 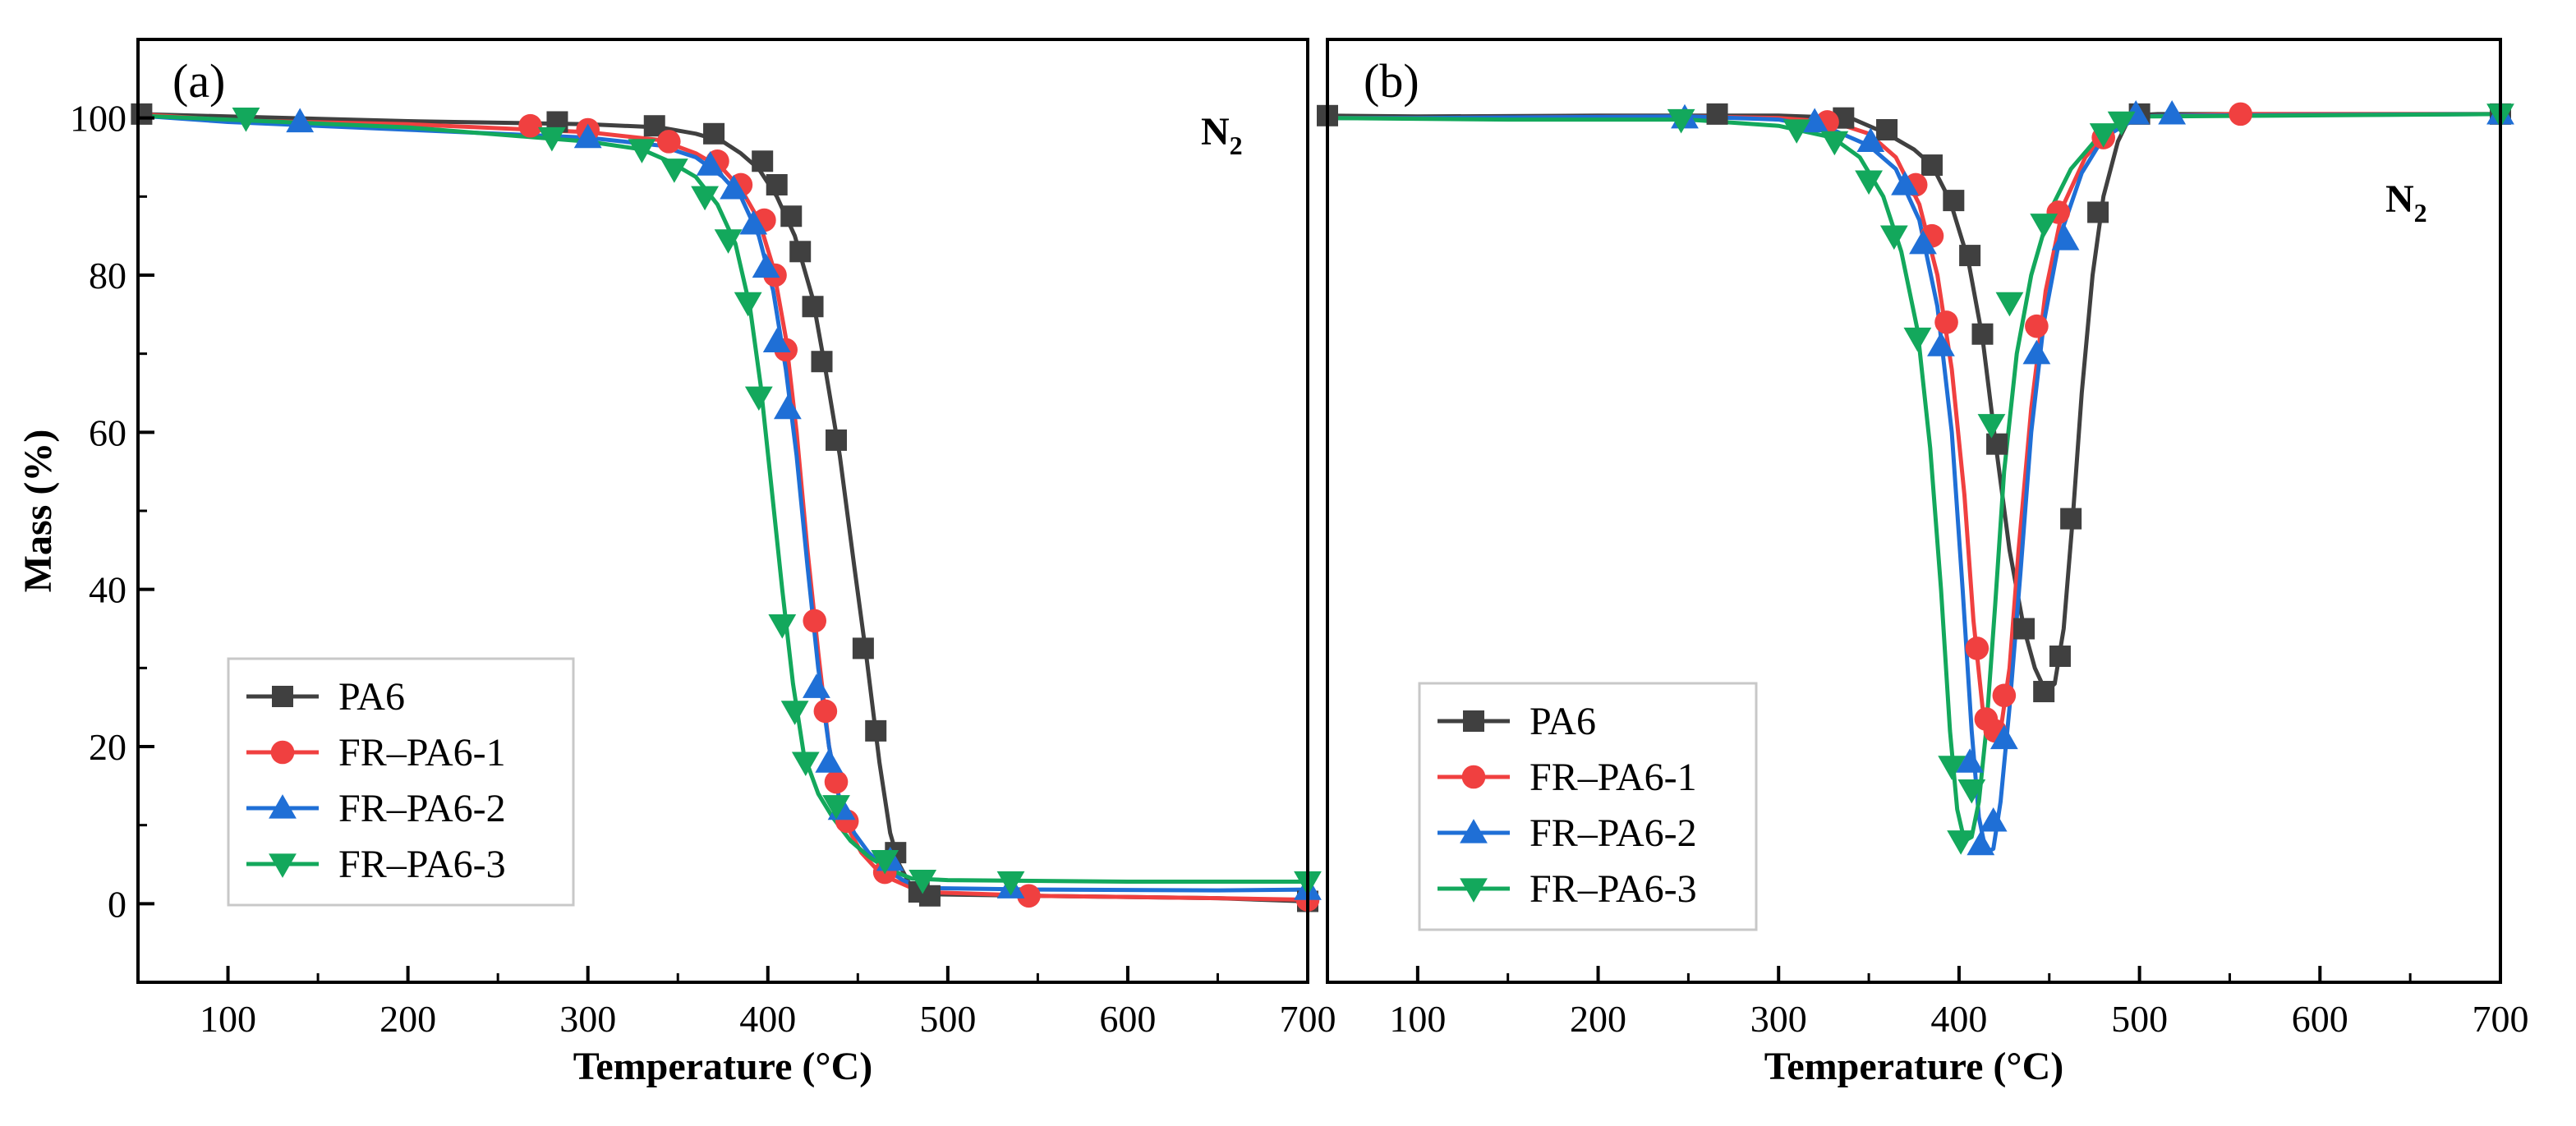 What do you see at coordinates (422, 808) in the screenshot?
I see `panel-a-legend-label-2: FR–PA6-2` at bounding box center [422, 808].